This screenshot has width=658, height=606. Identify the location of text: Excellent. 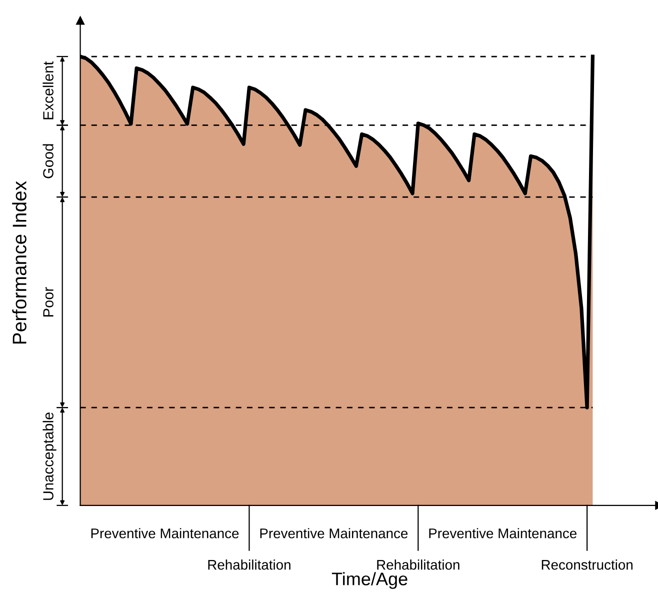
(48, 90).